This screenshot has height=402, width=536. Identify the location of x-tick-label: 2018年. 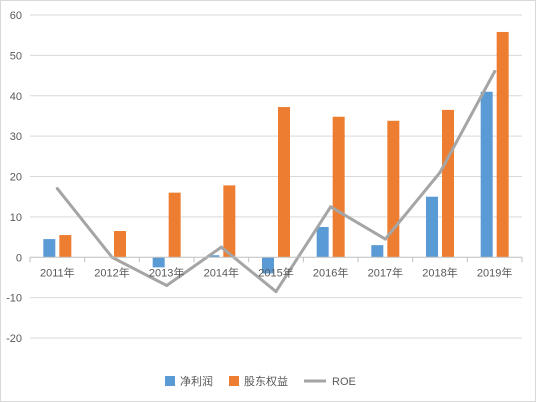
(439, 272).